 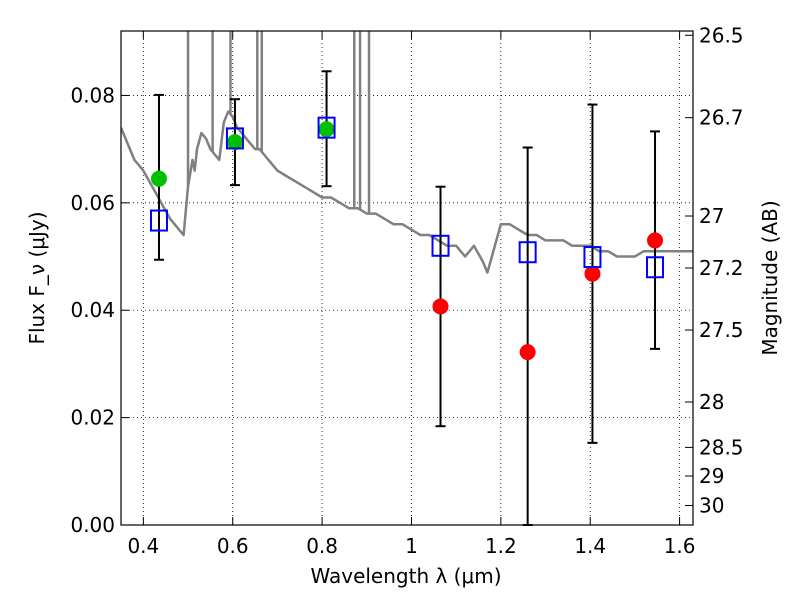 I want to click on x-tick-label: 1, so click(x=411, y=546).